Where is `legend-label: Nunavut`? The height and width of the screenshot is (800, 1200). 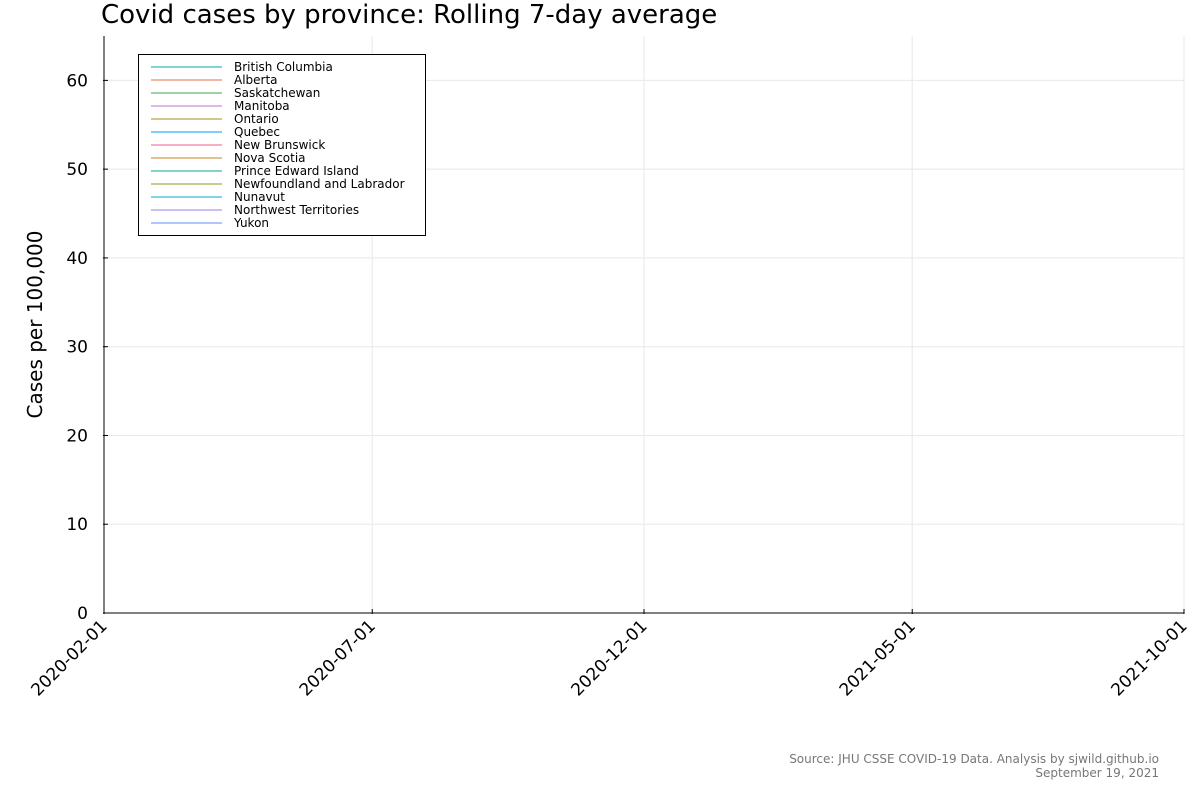
legend-label: Nunavut is located at coordinates (259, 197).